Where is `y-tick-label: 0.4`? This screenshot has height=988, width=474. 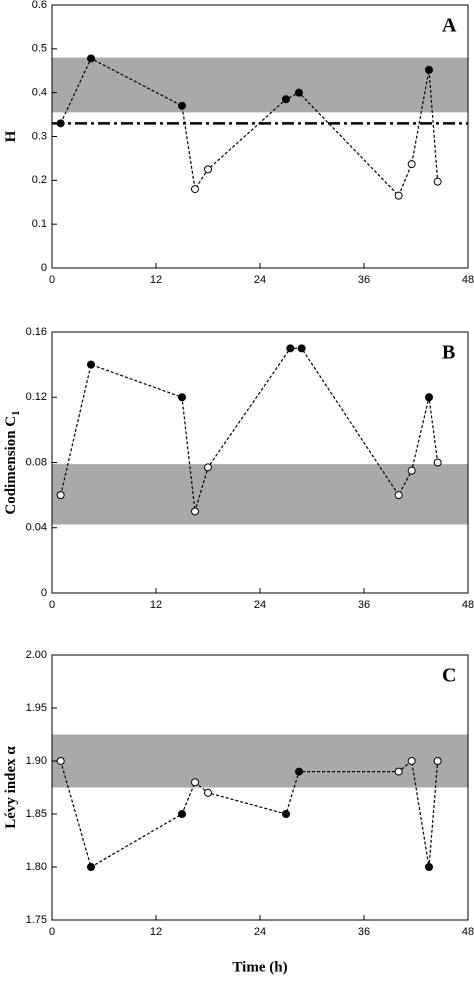 y-tick-label: 0.4 is located at coordinates (39, 93).